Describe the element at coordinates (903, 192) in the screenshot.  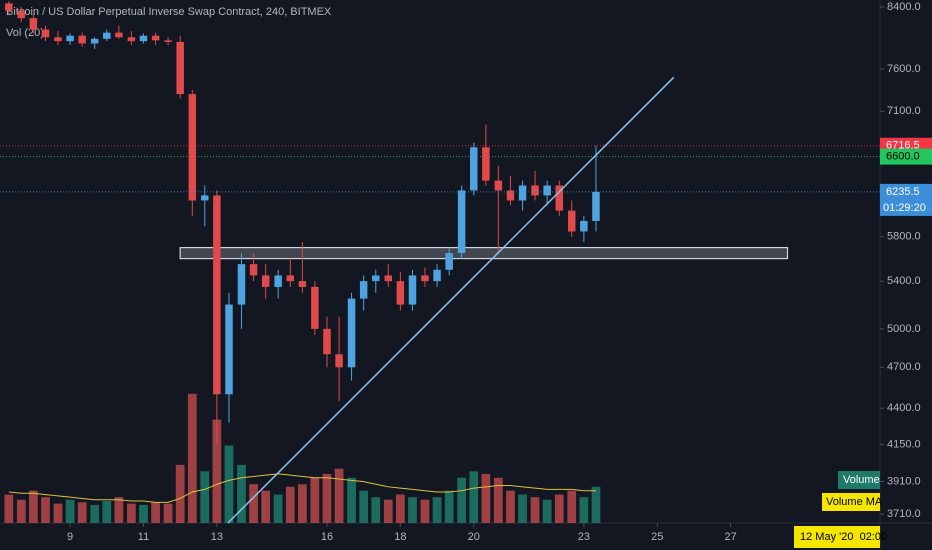
I see `last-price-label: 6235.5` at that location.